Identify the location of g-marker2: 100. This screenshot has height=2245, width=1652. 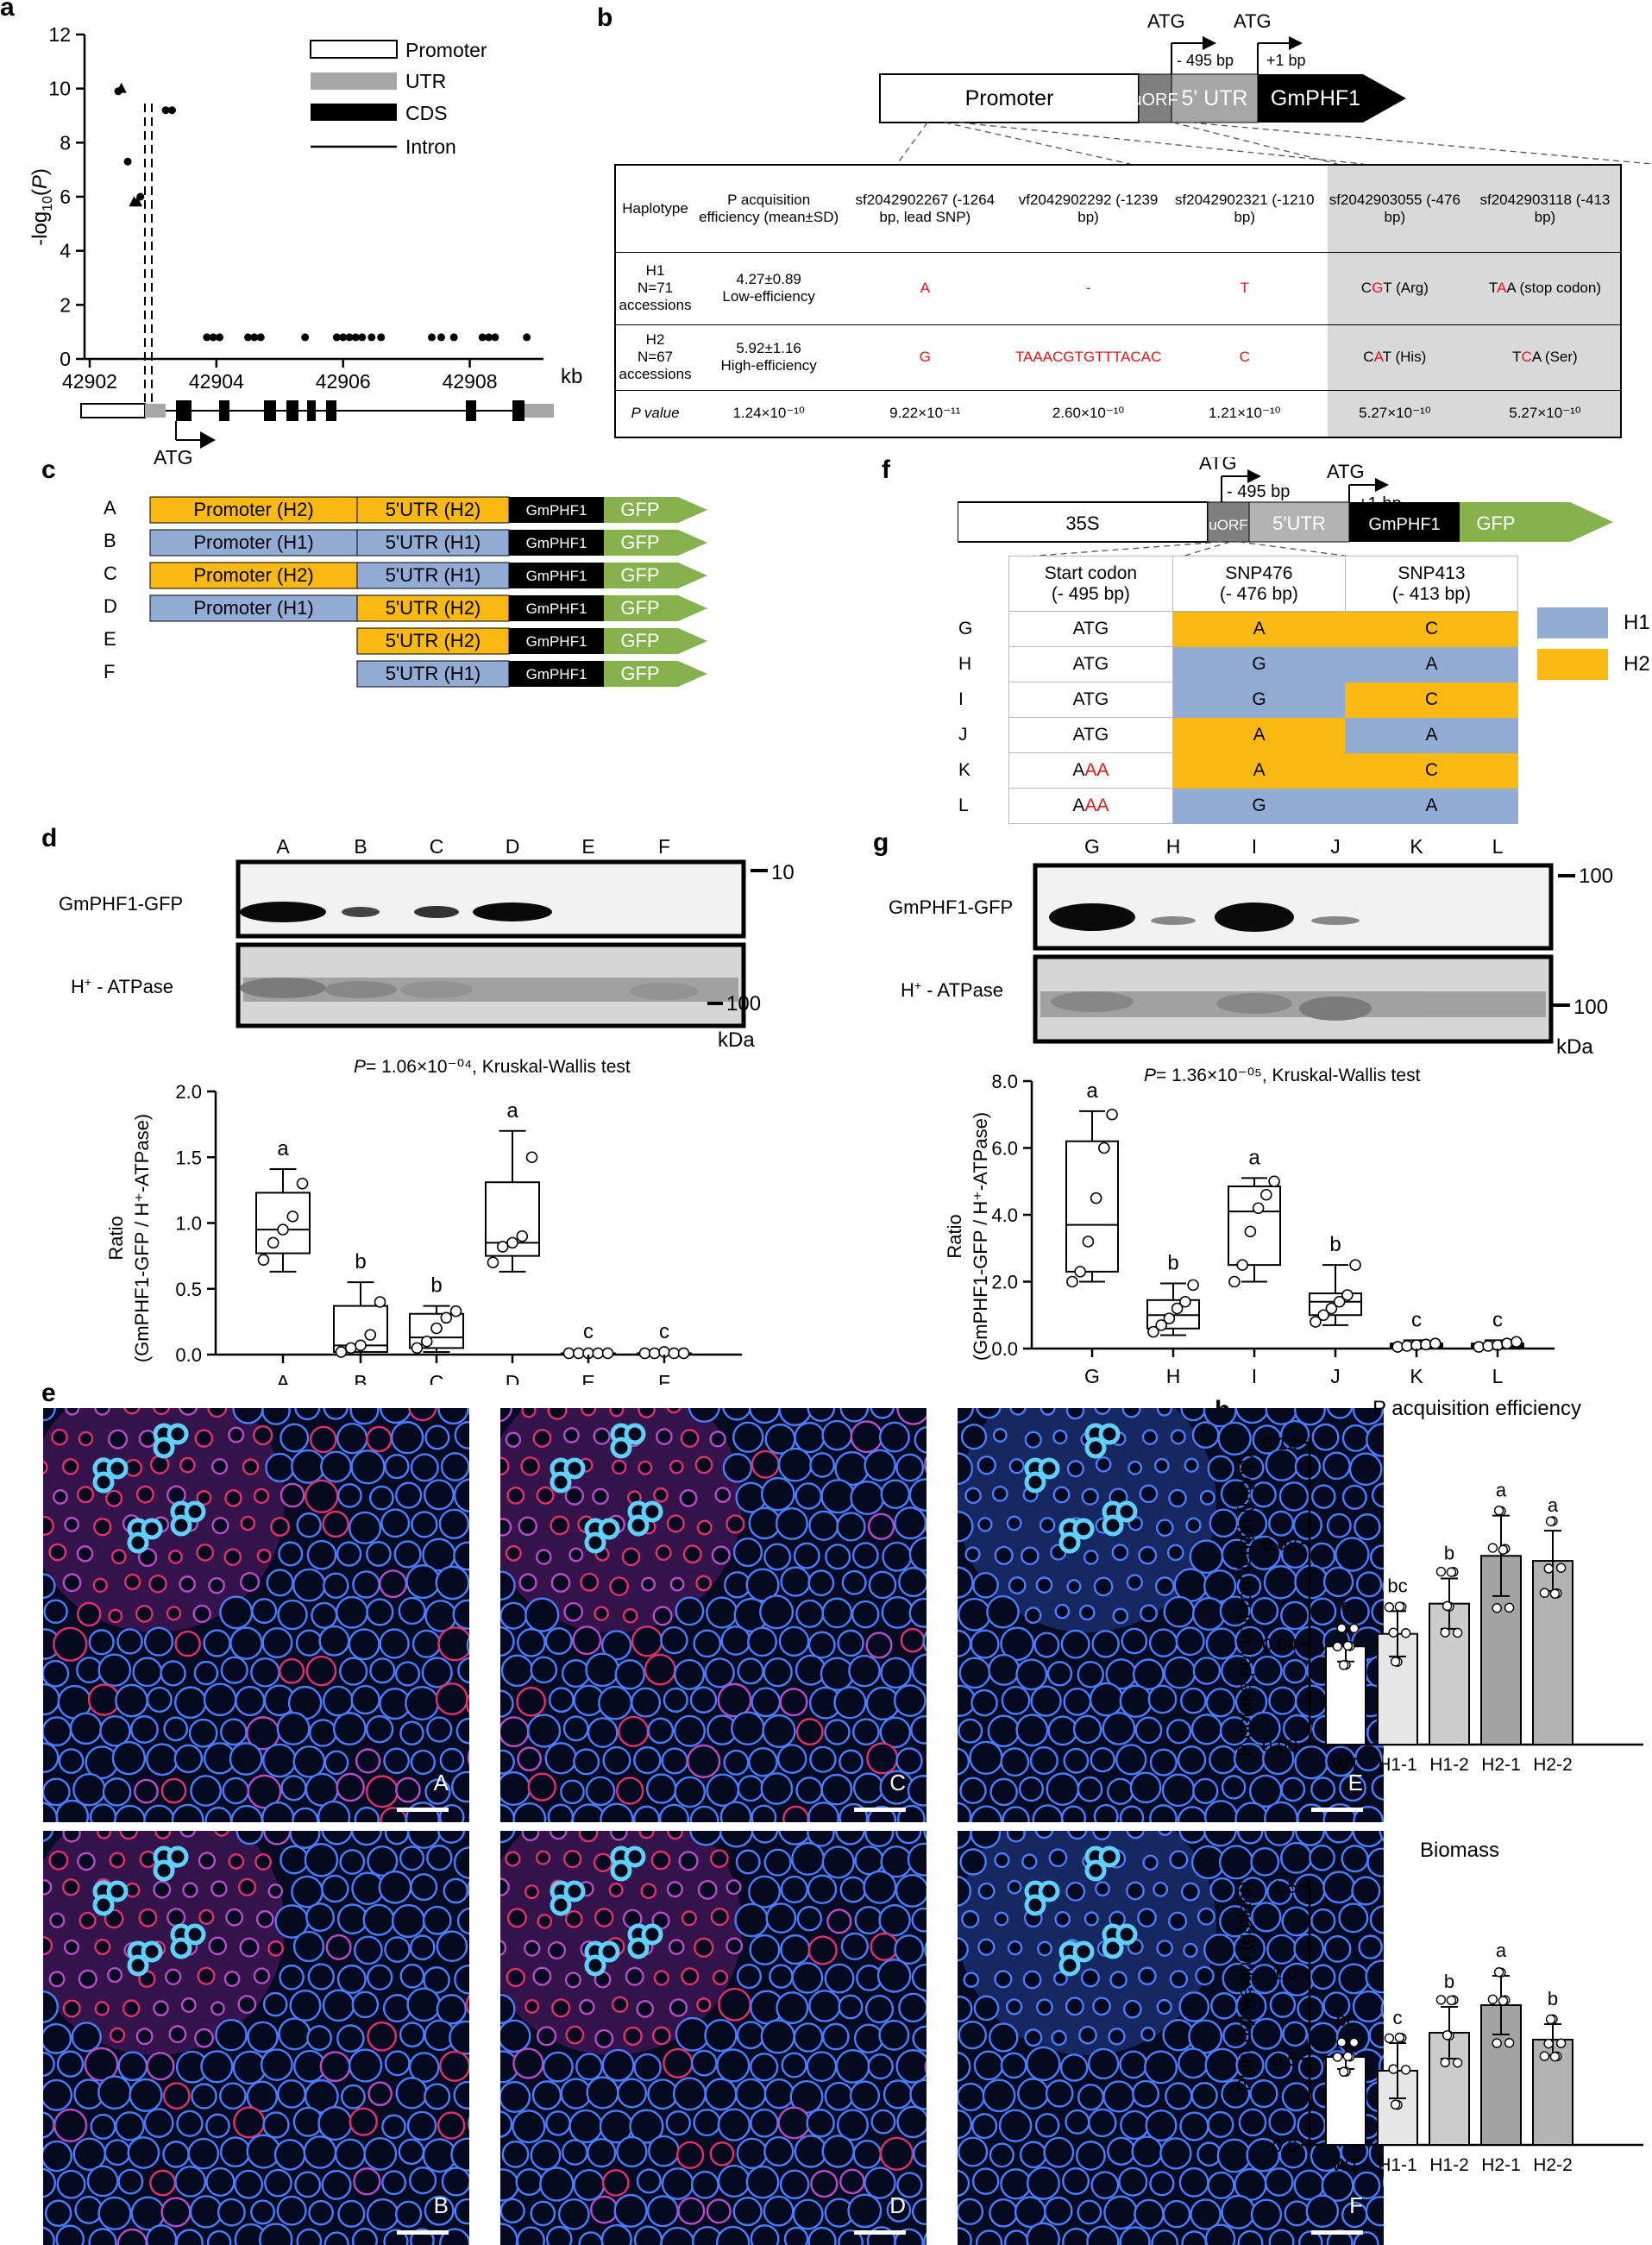
(1591, 1007).